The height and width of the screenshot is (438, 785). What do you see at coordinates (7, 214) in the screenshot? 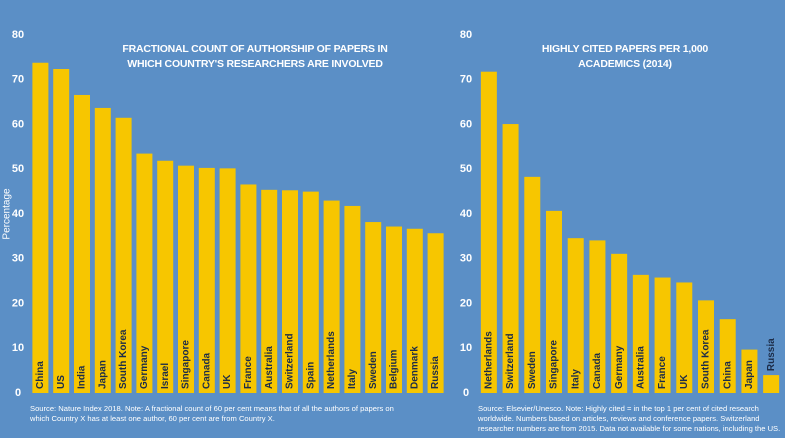
I see `y-axis-label: Percentage` at bounding box center [7, 214].